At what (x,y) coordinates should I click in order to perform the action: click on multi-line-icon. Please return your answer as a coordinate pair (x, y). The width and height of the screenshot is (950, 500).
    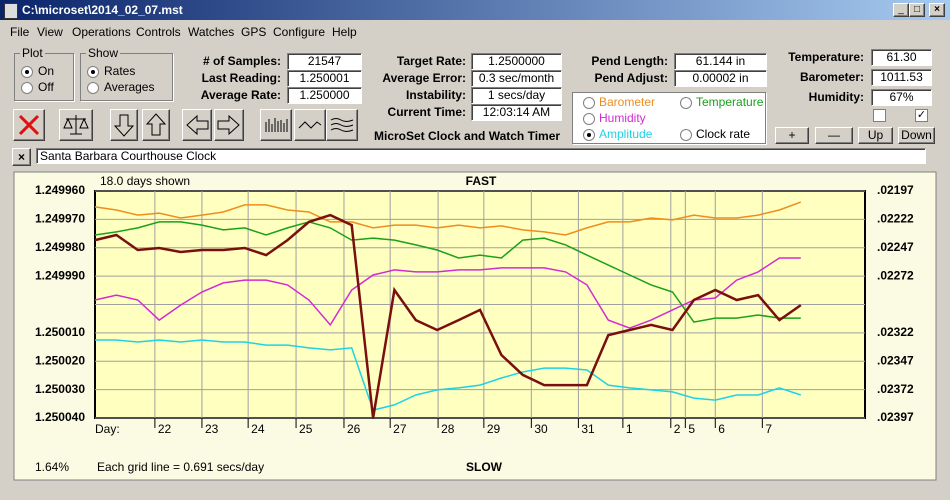
    Looking at the image, I should click on (342, 125).